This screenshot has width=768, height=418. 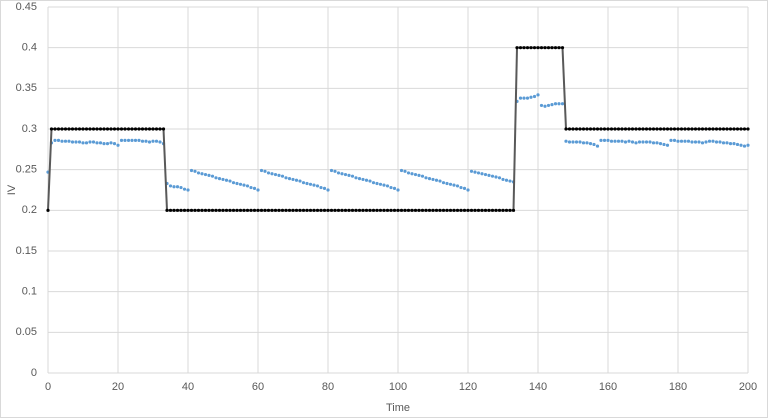 What do you see at coordinates (29, 129) in the screenshot?
I see `y-tick-label: 0.3` at bounding box center [29, 129].